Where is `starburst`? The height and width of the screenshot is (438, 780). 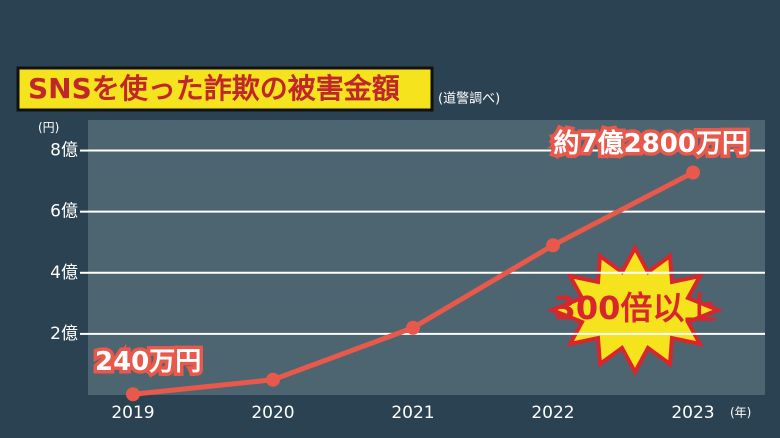
starburst is located at coordinates (635, 310).